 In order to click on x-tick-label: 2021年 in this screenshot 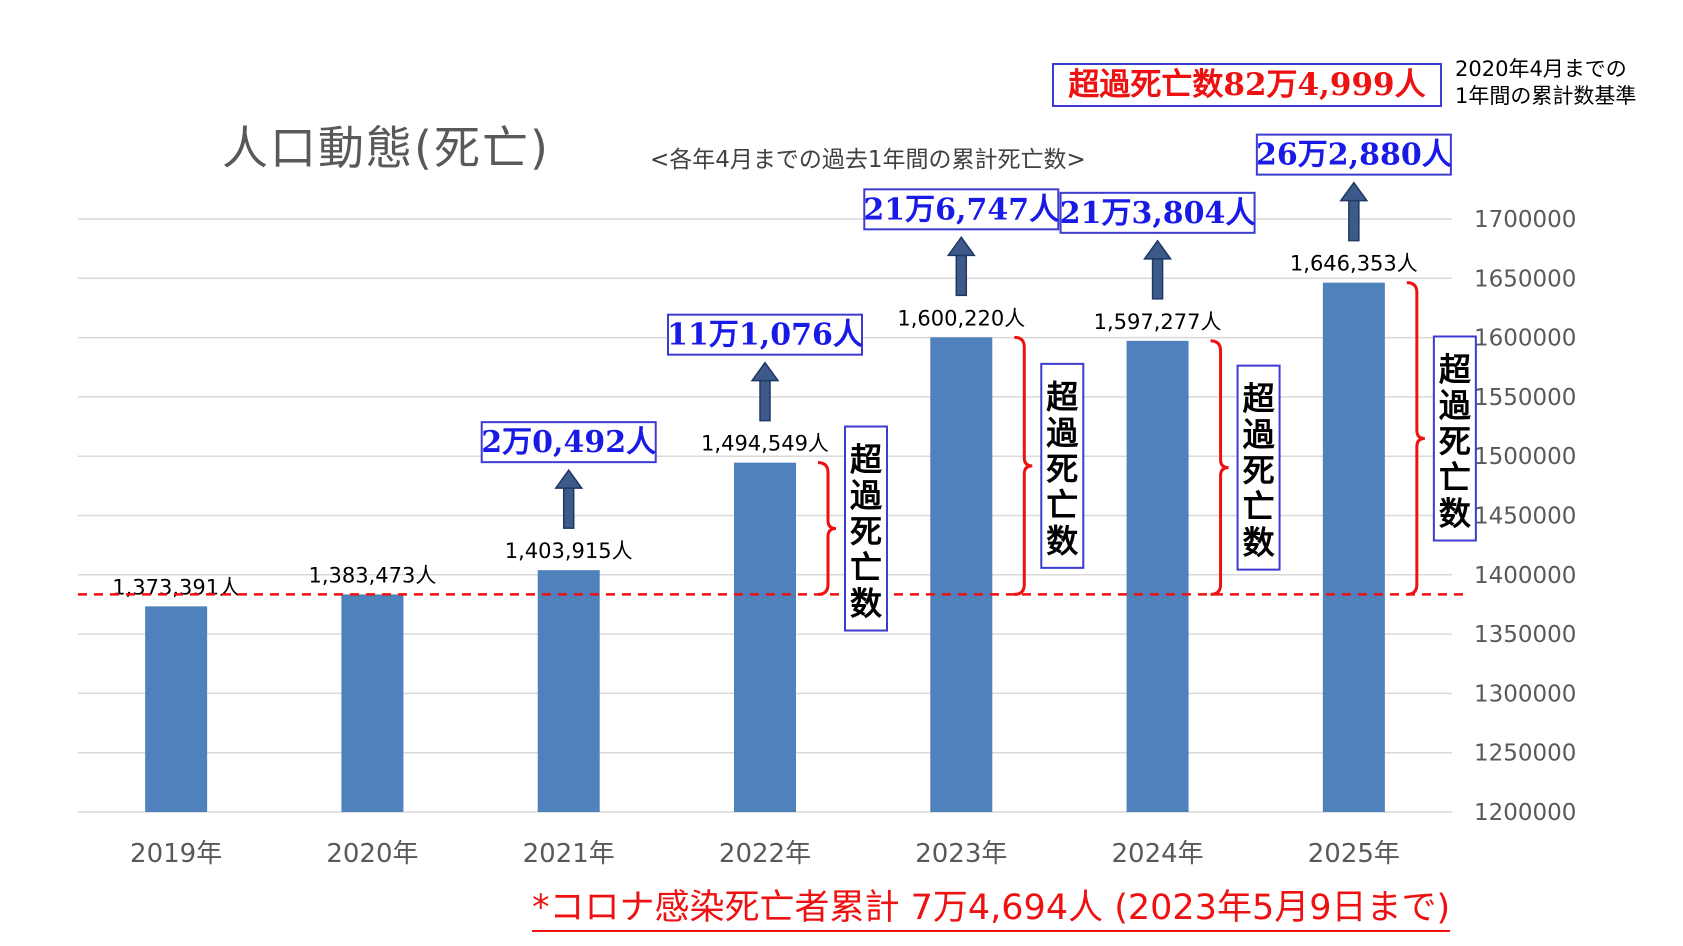, I will do `click(569, 854)`.